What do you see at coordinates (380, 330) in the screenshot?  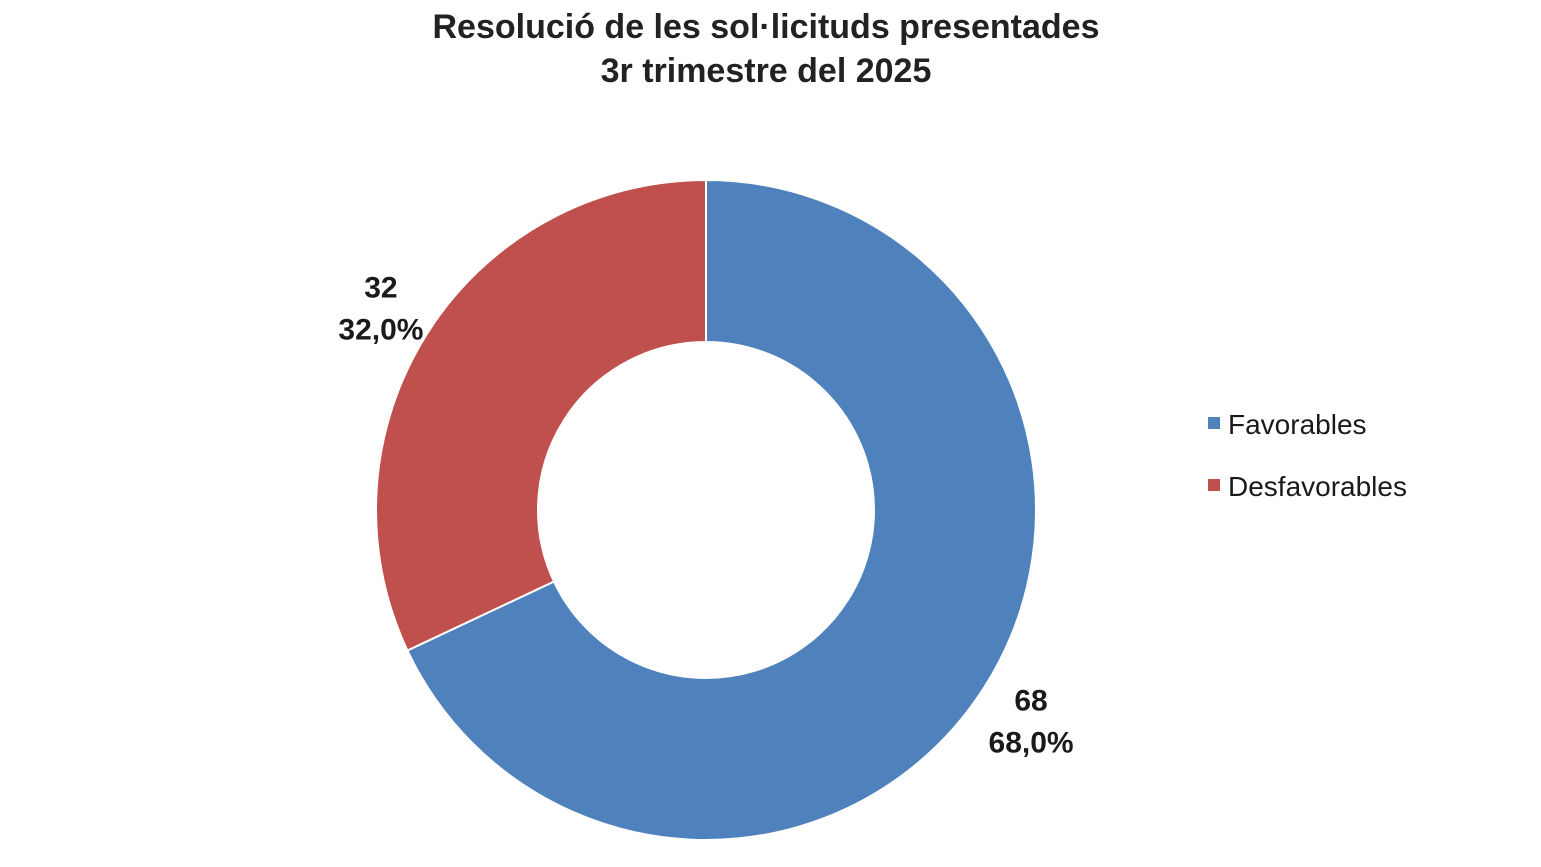 I see `data-label-percent-desfavorables: 32,0%` at bounding box center [380, 330].